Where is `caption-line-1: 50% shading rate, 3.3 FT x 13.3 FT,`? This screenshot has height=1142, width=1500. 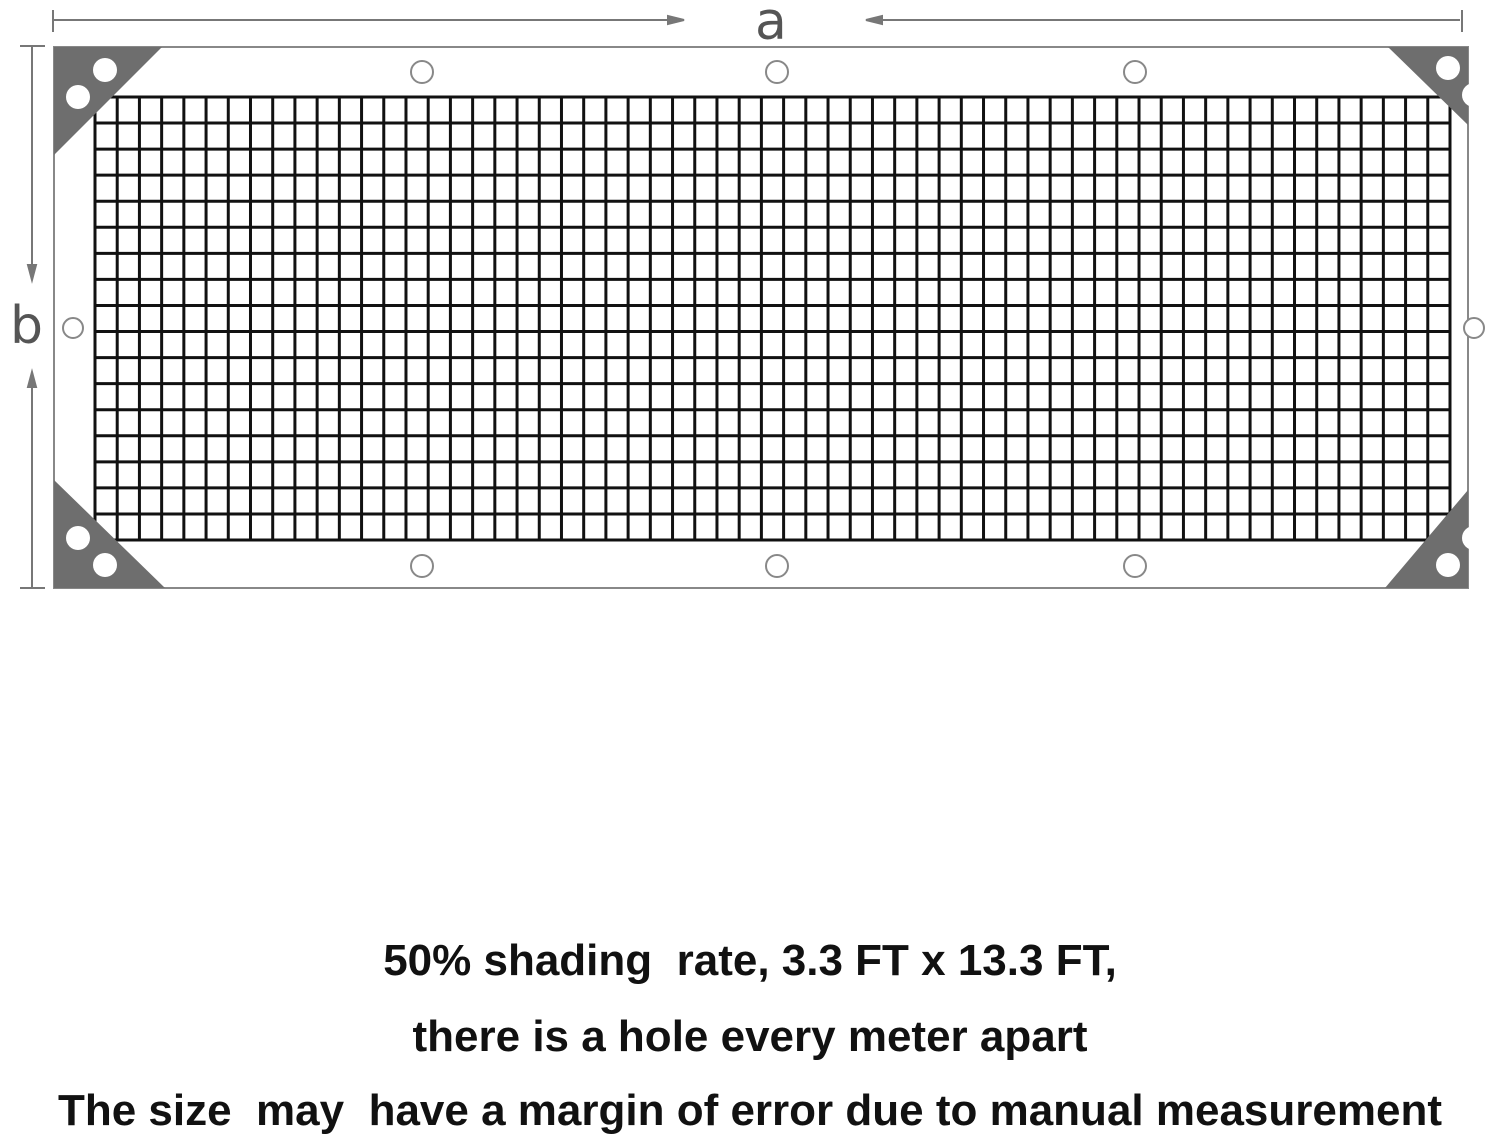
caption-line-1: 50% shading rate, 3.3 FT x 13.3 FT, is located at coordinates (750, 960).